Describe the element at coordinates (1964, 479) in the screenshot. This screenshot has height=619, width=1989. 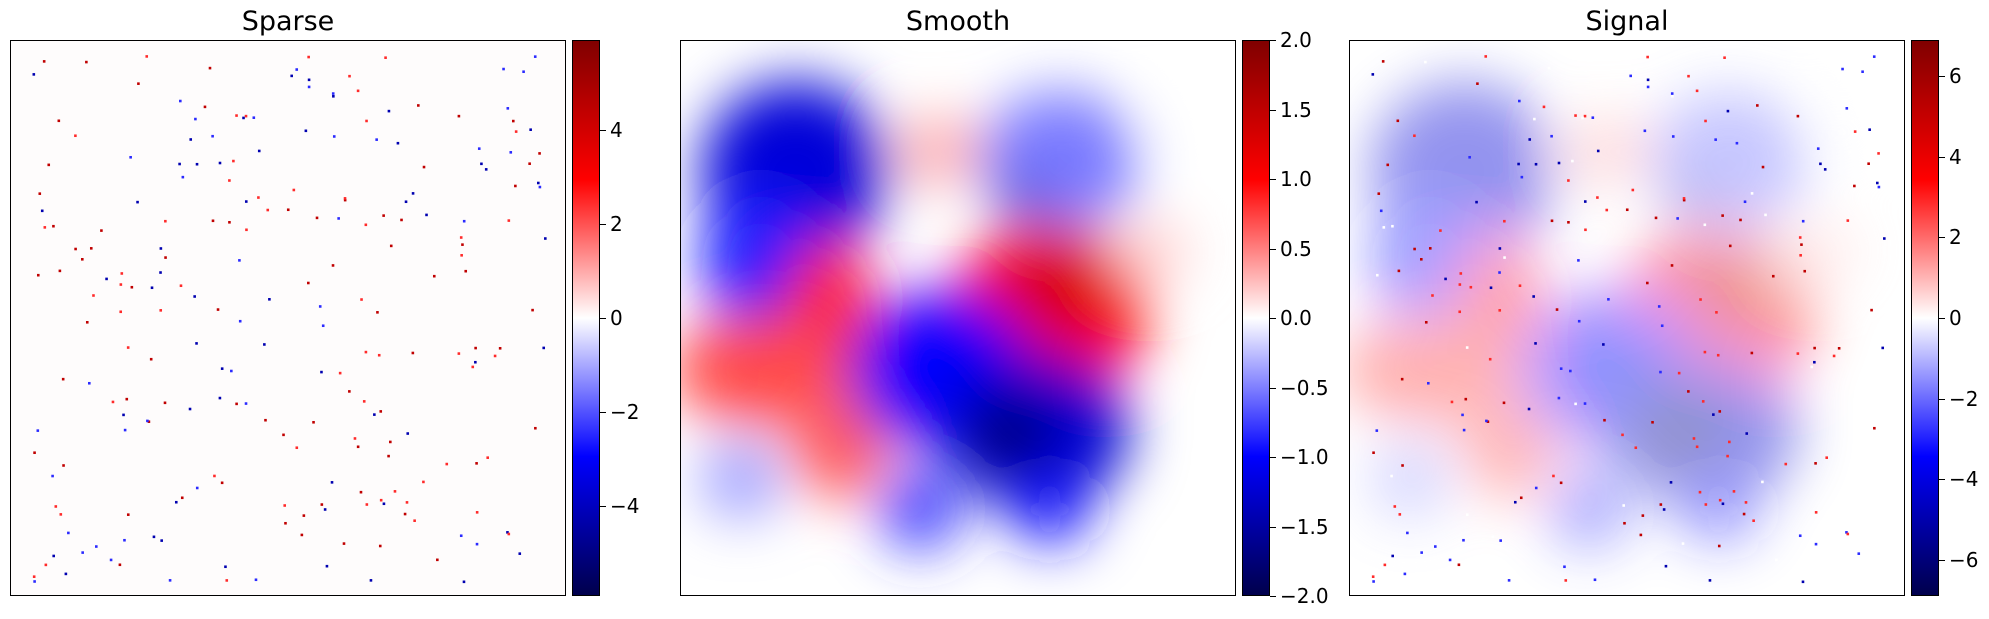
I see `colorbar-tick-label: −4` at that location.